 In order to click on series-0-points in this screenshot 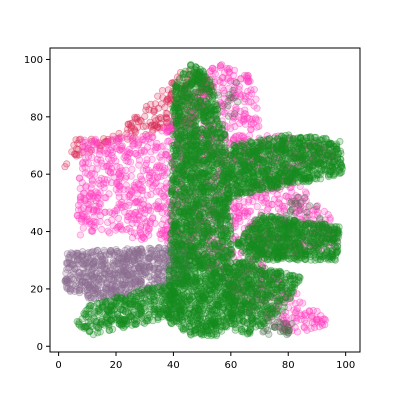, I will do `click(139, 119)`.